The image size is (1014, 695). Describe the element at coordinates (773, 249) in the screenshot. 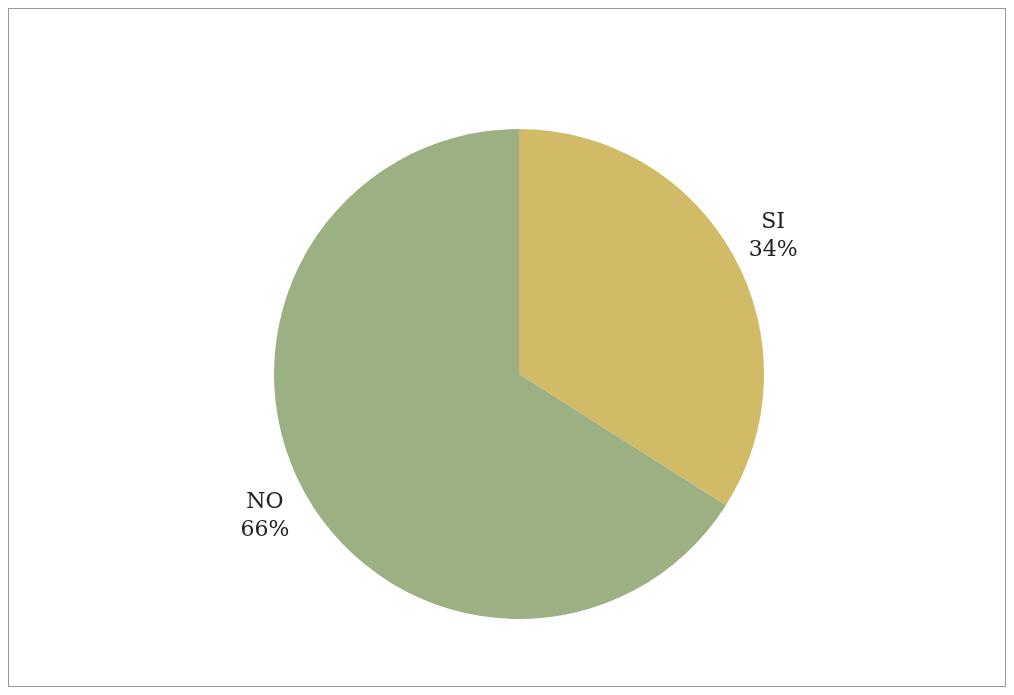

I see `data-label: 34%` at that location.